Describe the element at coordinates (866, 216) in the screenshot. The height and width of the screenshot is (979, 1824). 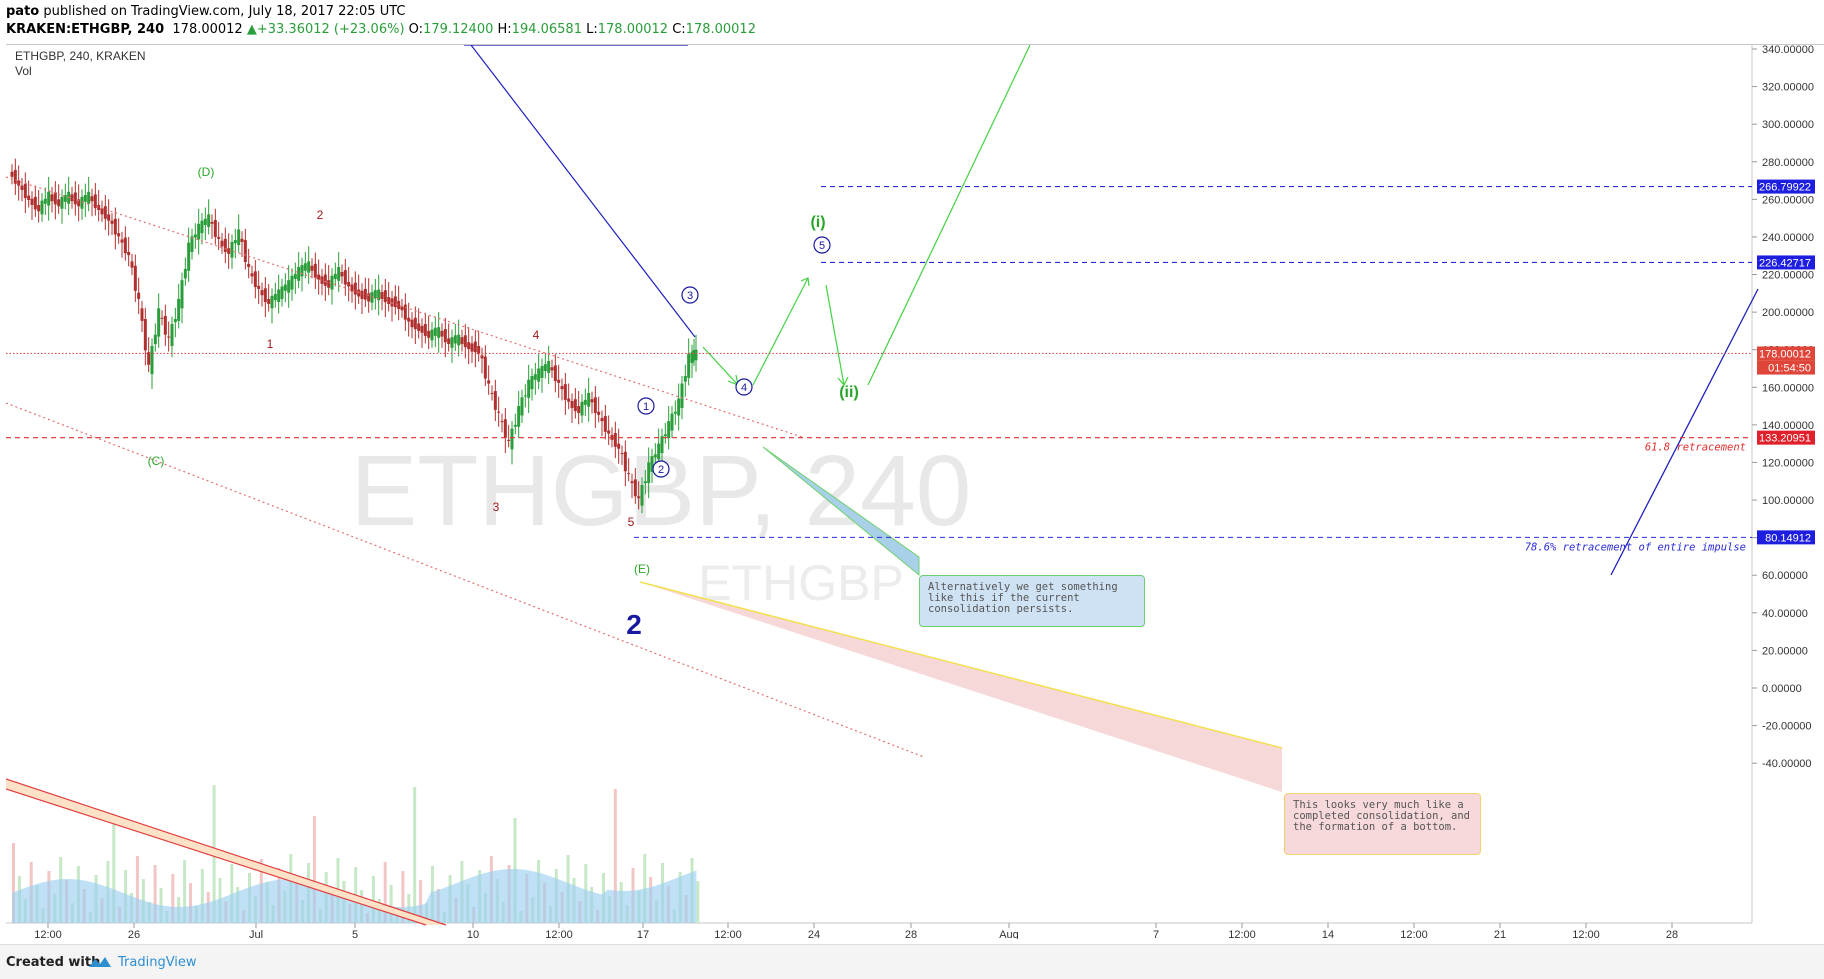
I see `green-projection-path` at that location.